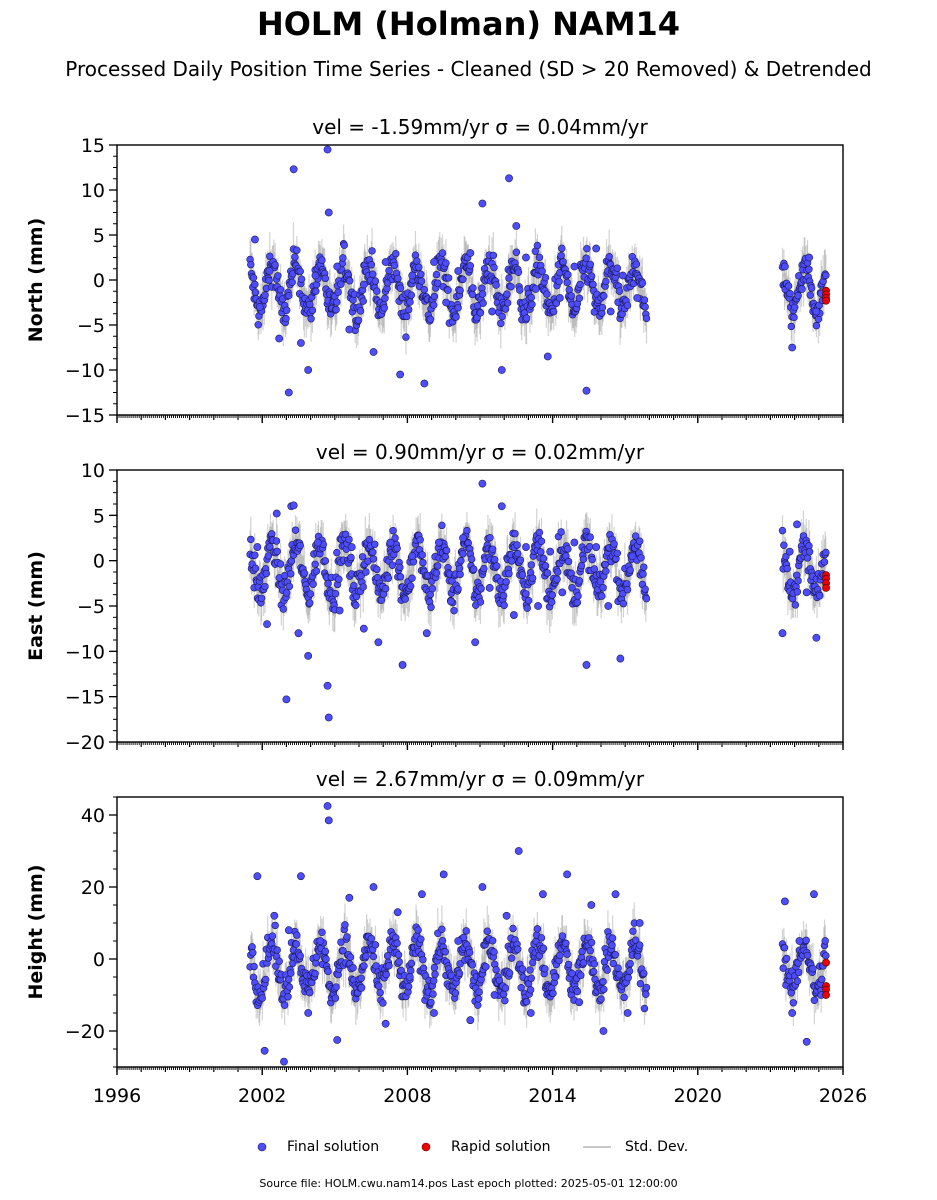 This screenshot has height=1200, width=937. Describe the element at coordinates (36, 931) in the screenshot. I see `y-axis-label: Height (mm)` at that location.